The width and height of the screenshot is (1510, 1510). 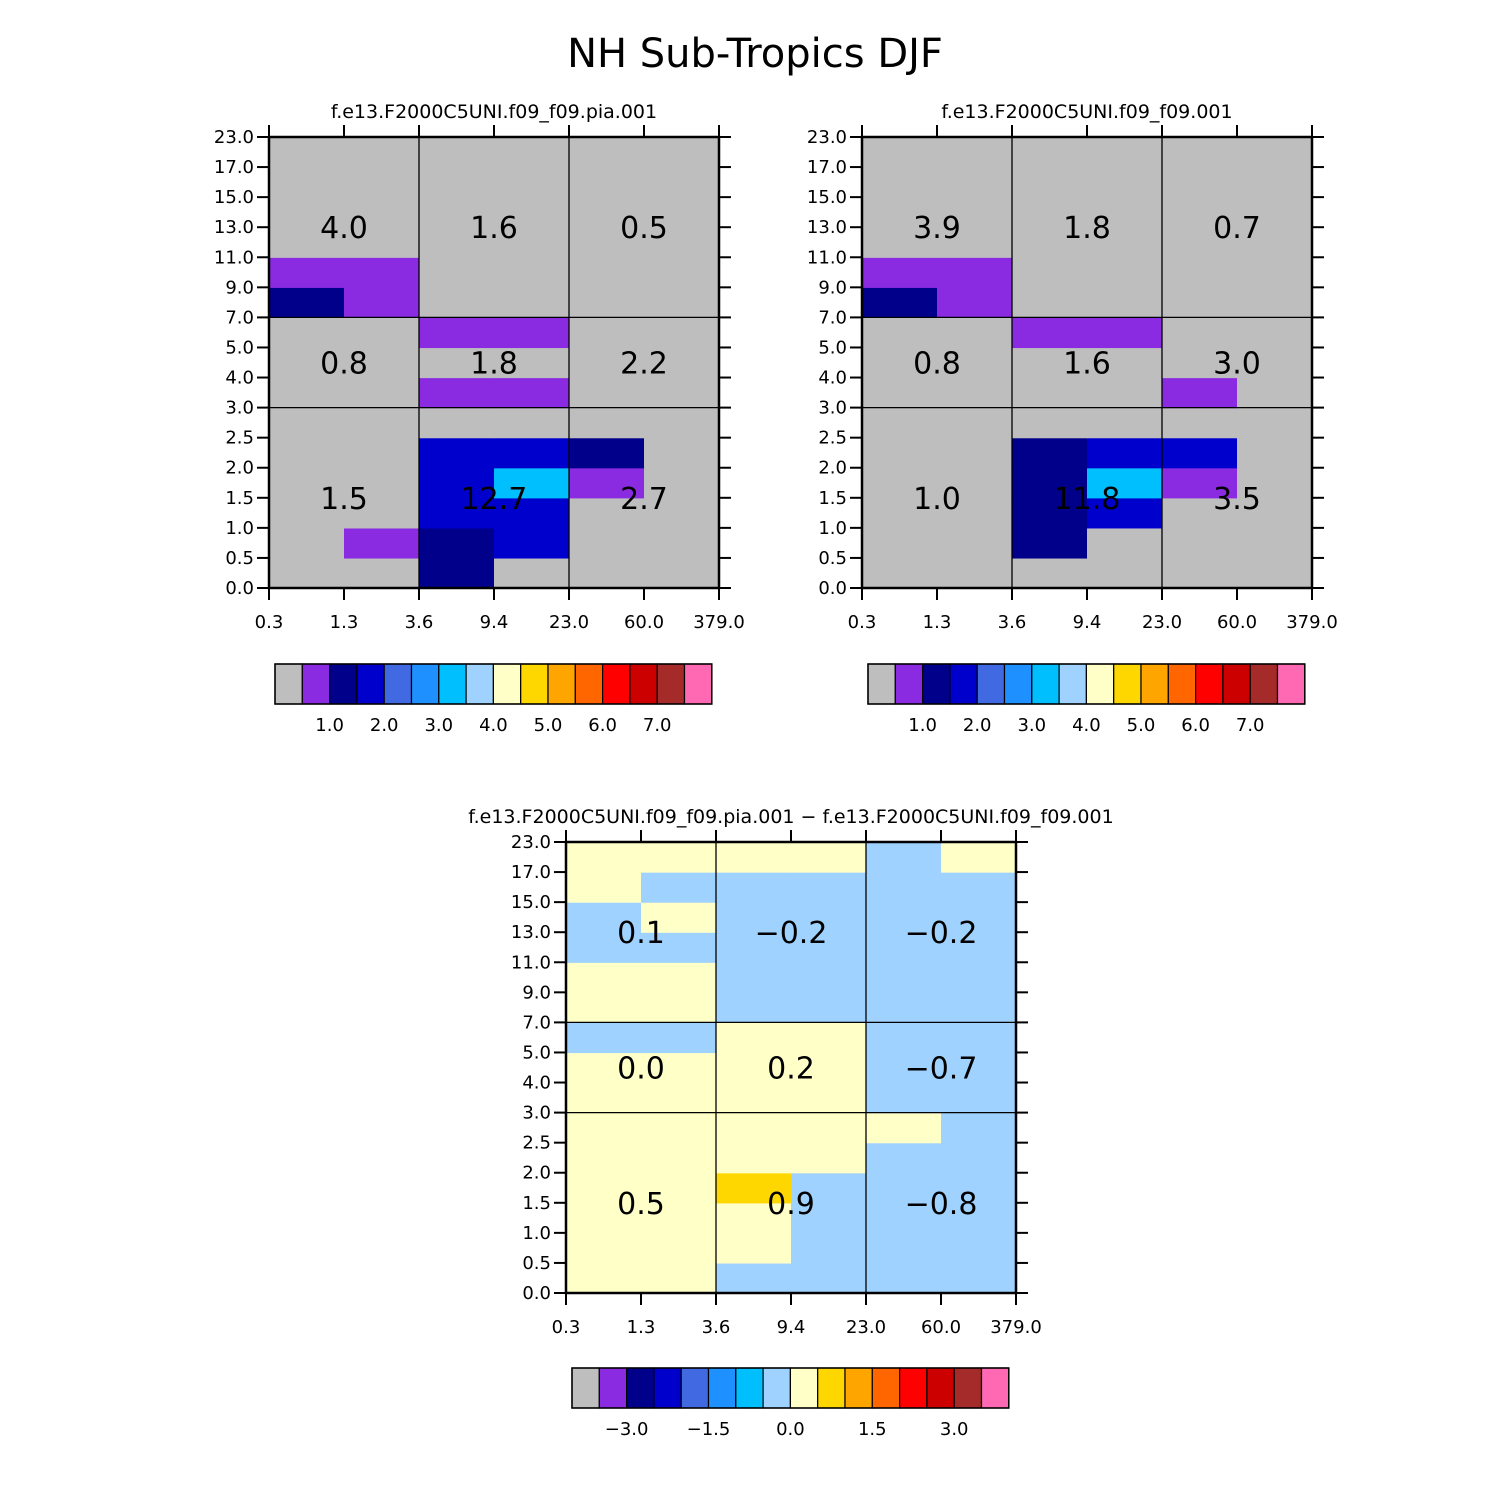 I want to click on x-tick-label: 60.0, so click(x=941, y=1327).